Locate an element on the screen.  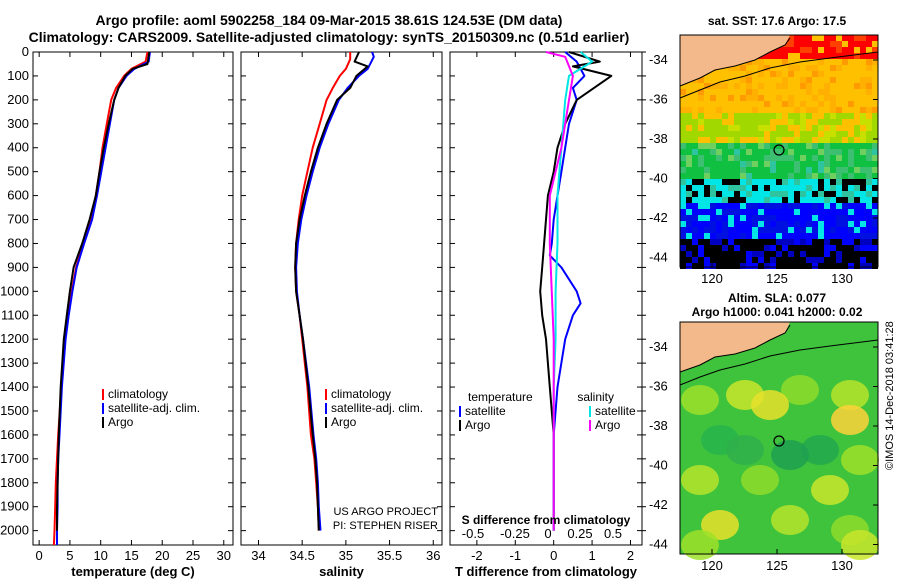
difference-series-t-satellite is located at coordinates (567, 291).